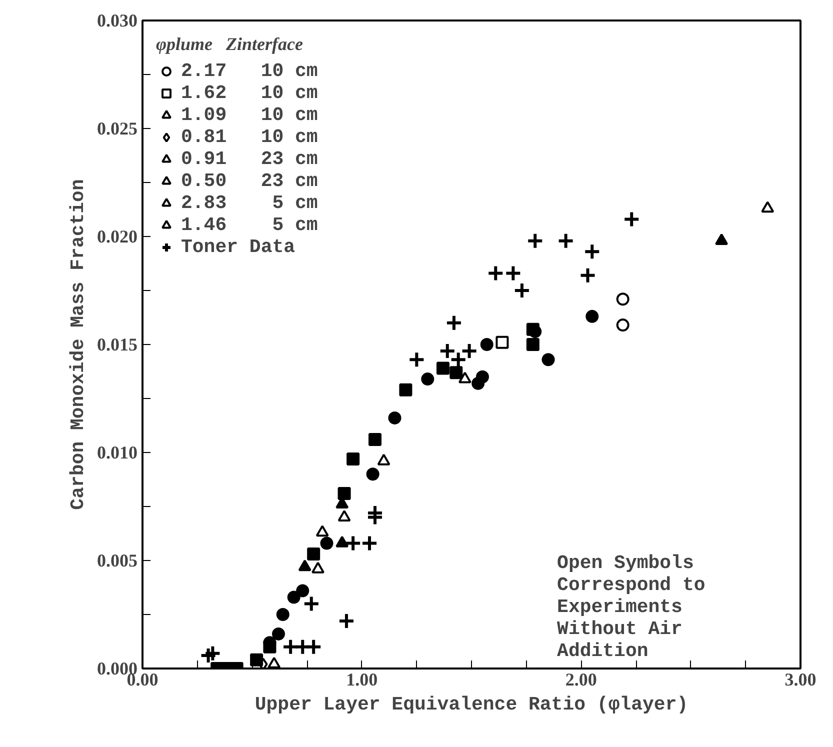 This screenshot has width=833, height=747. Describe the element at coordinates (249, 225) in the screenshot. I see `legend-label: 1.46 5 cm` at that location.